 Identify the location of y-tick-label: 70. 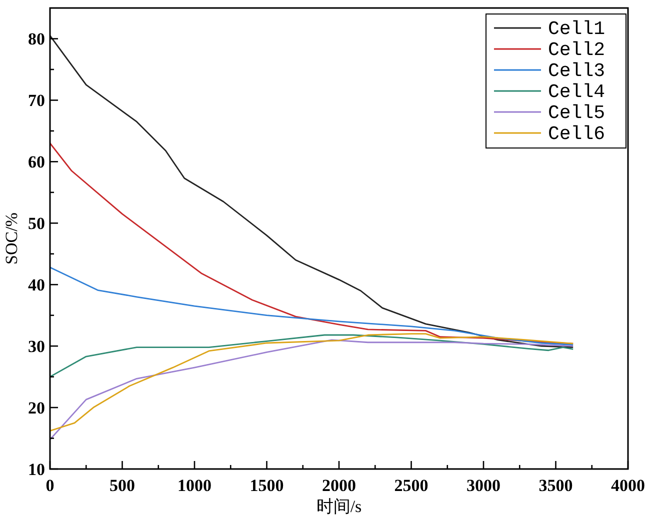
(36, 100).